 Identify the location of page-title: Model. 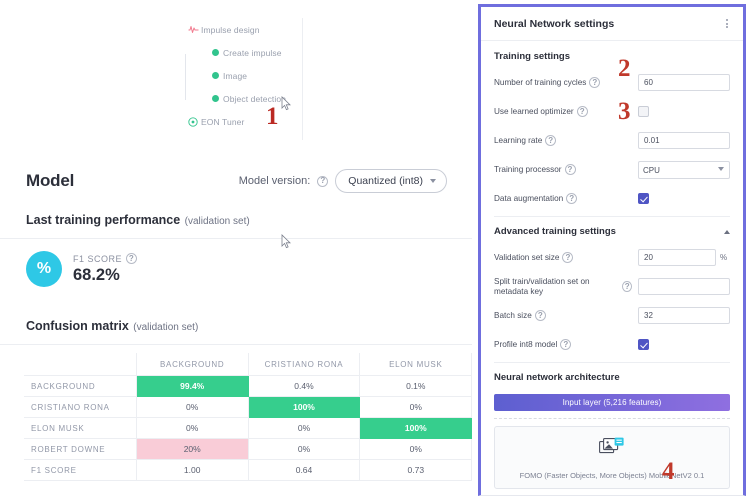
(50, 180).